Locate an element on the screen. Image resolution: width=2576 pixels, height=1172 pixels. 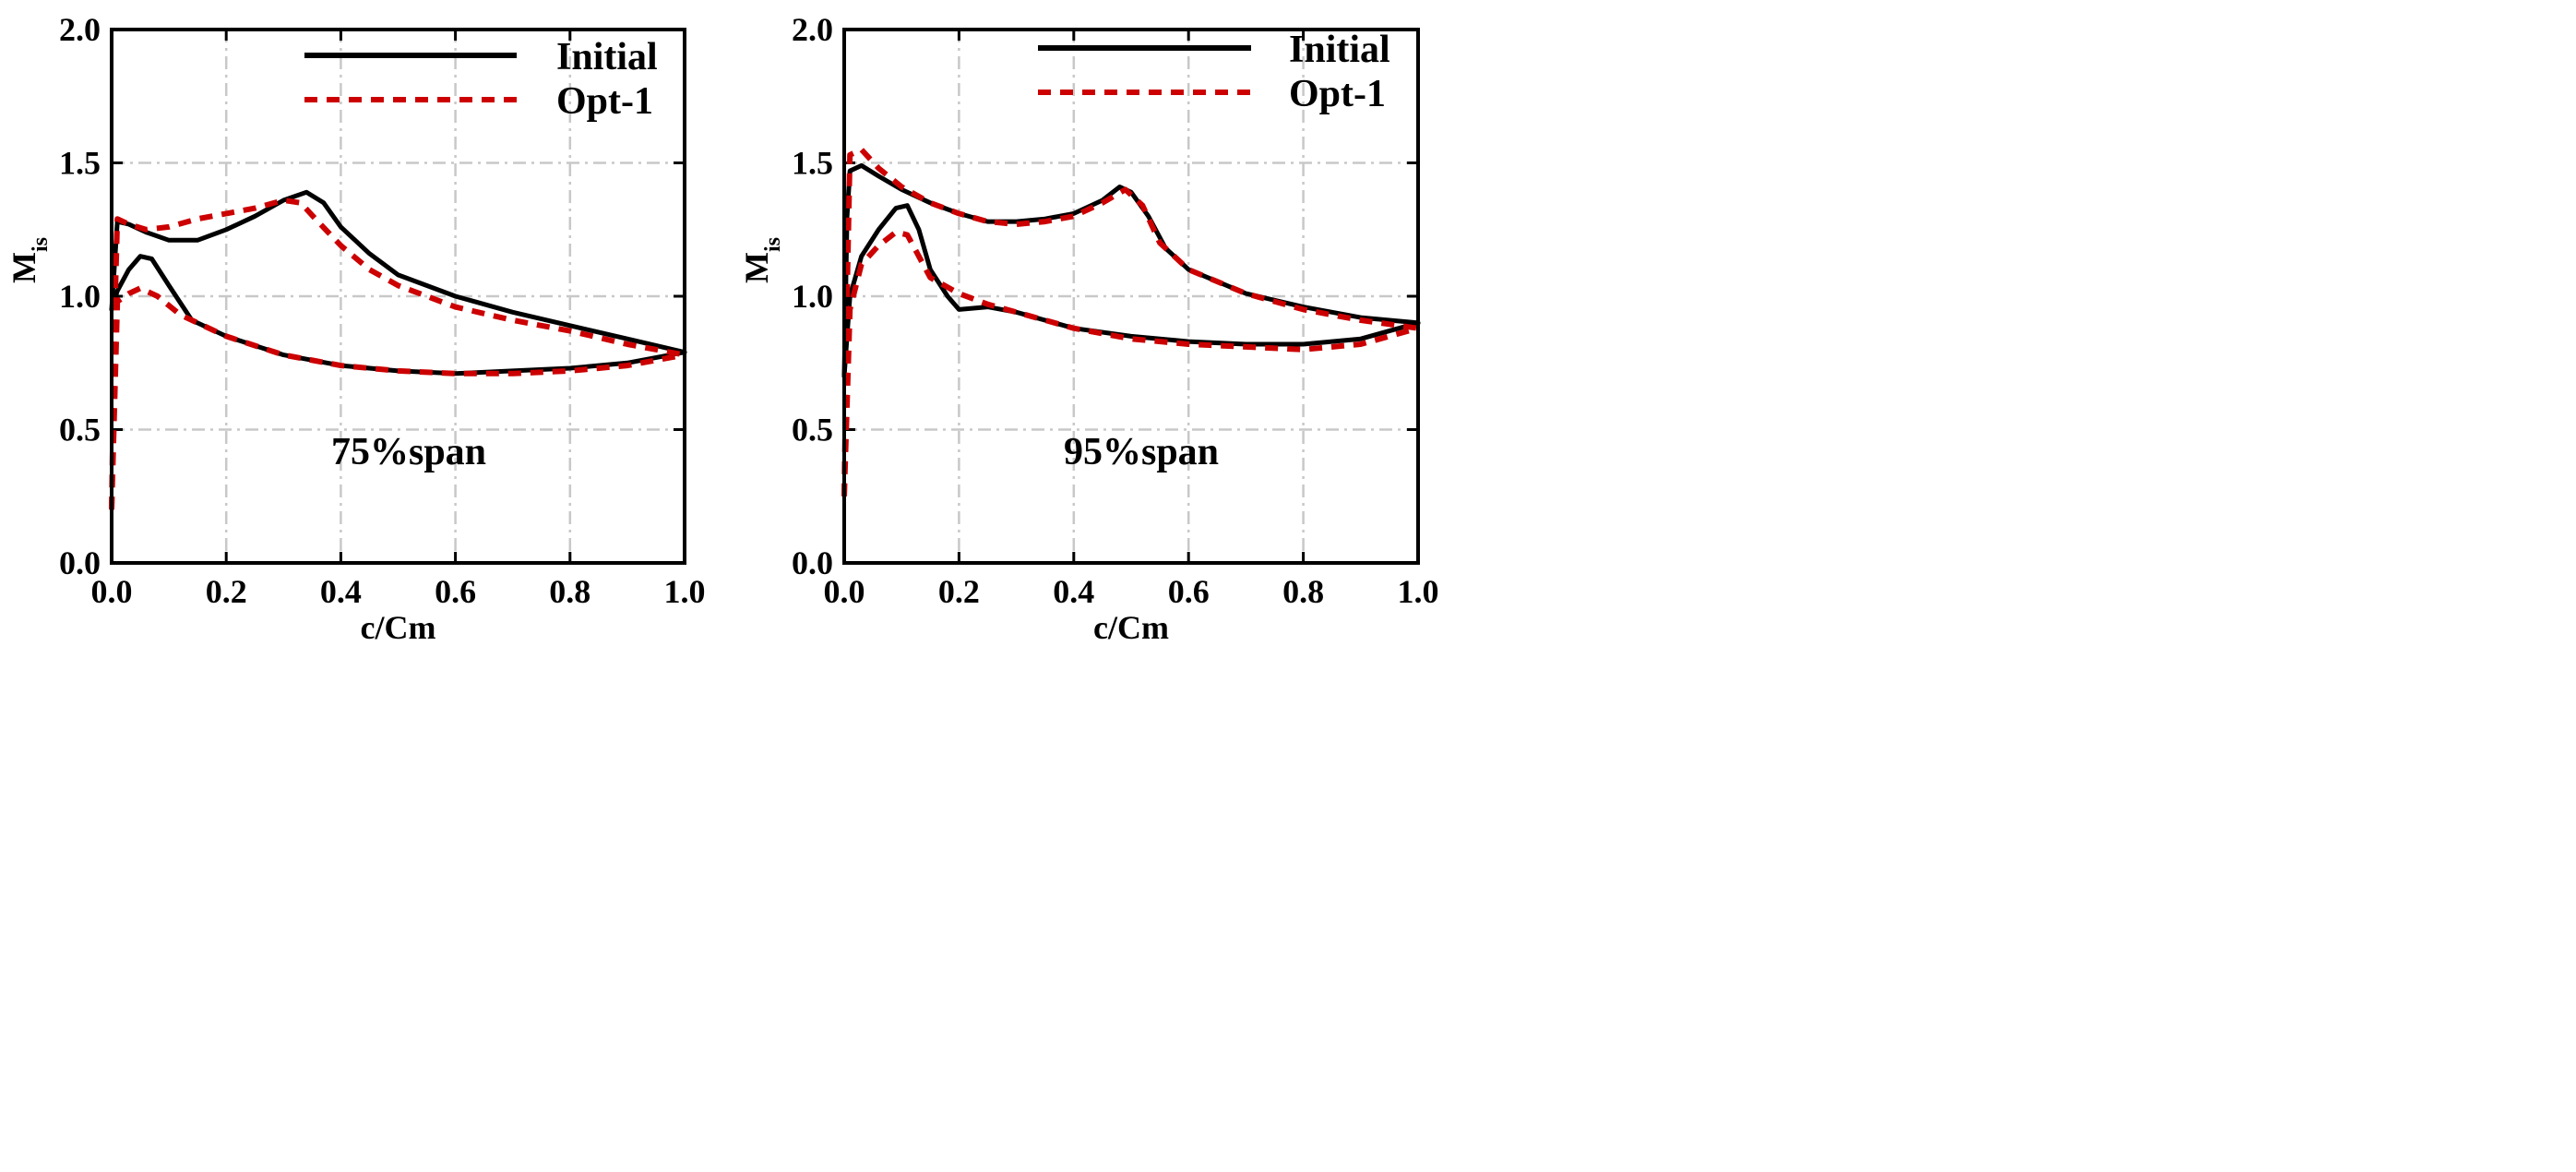
span-annotation: 95%span is located at coordinates (1141, 452).